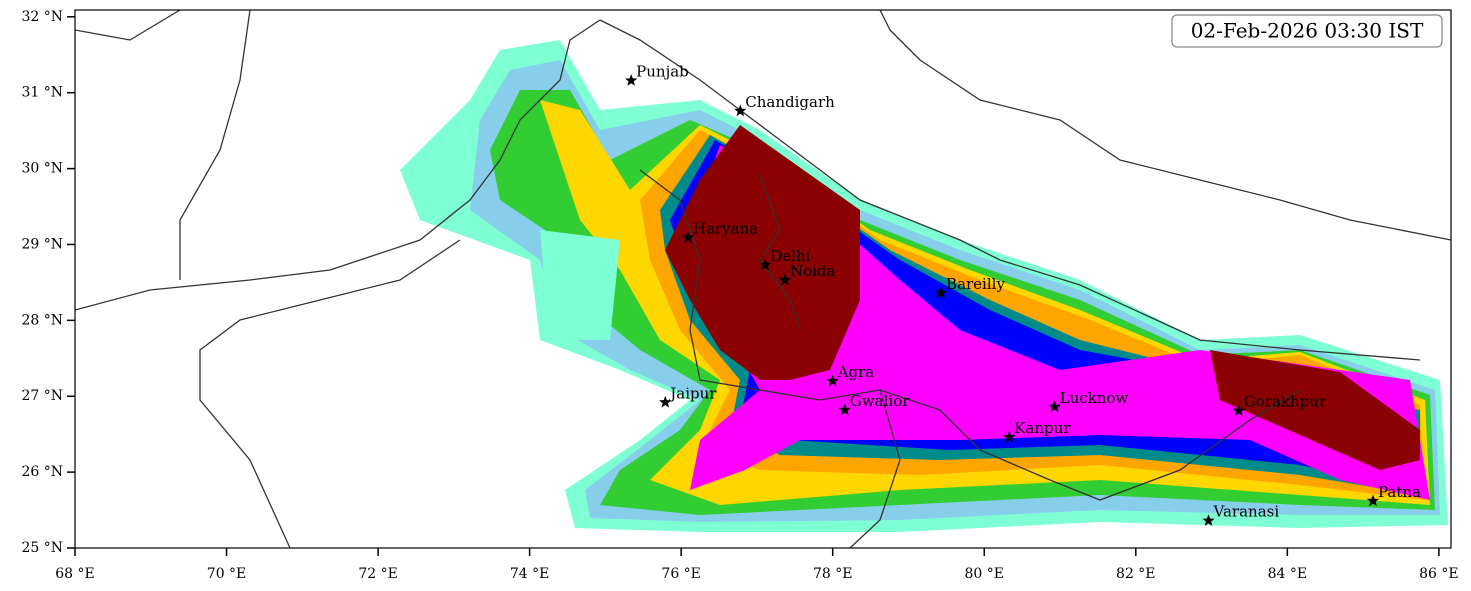 This screenshot has height=591, width=1471. I want to click on city-label: Lucknow, so click(1094, 398).